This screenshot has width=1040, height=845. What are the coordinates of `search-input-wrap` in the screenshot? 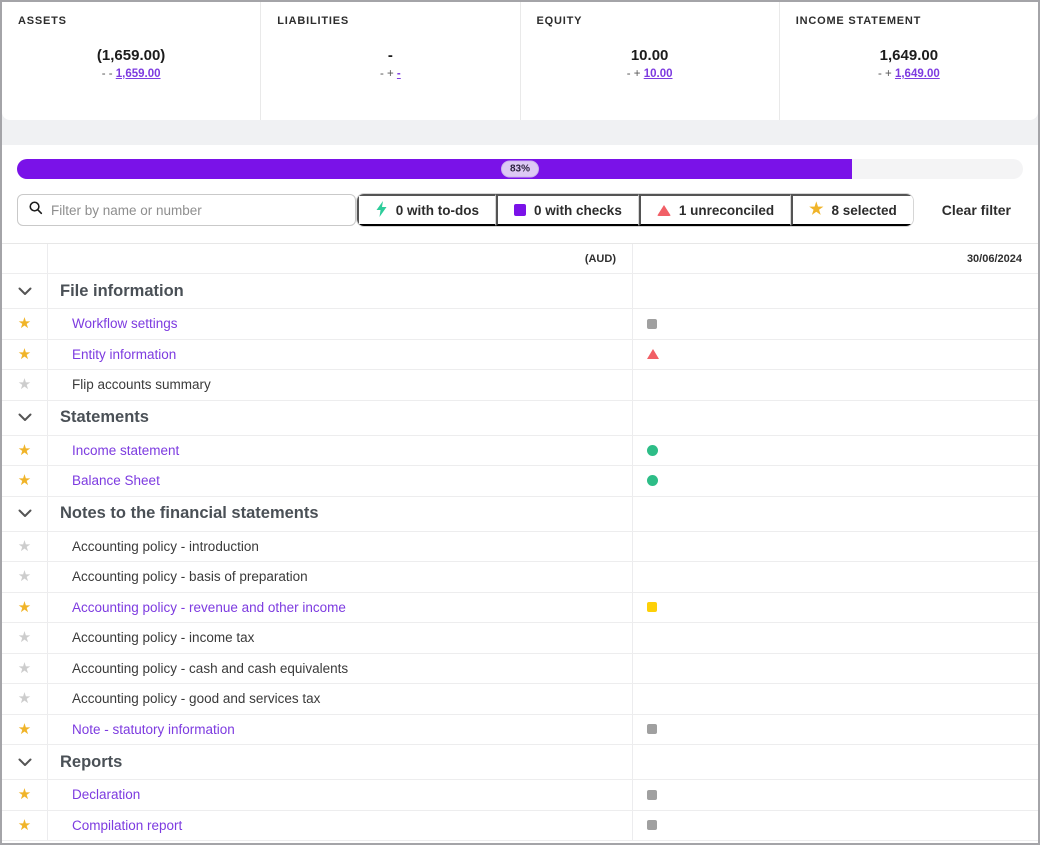 It's located at (186, 210).